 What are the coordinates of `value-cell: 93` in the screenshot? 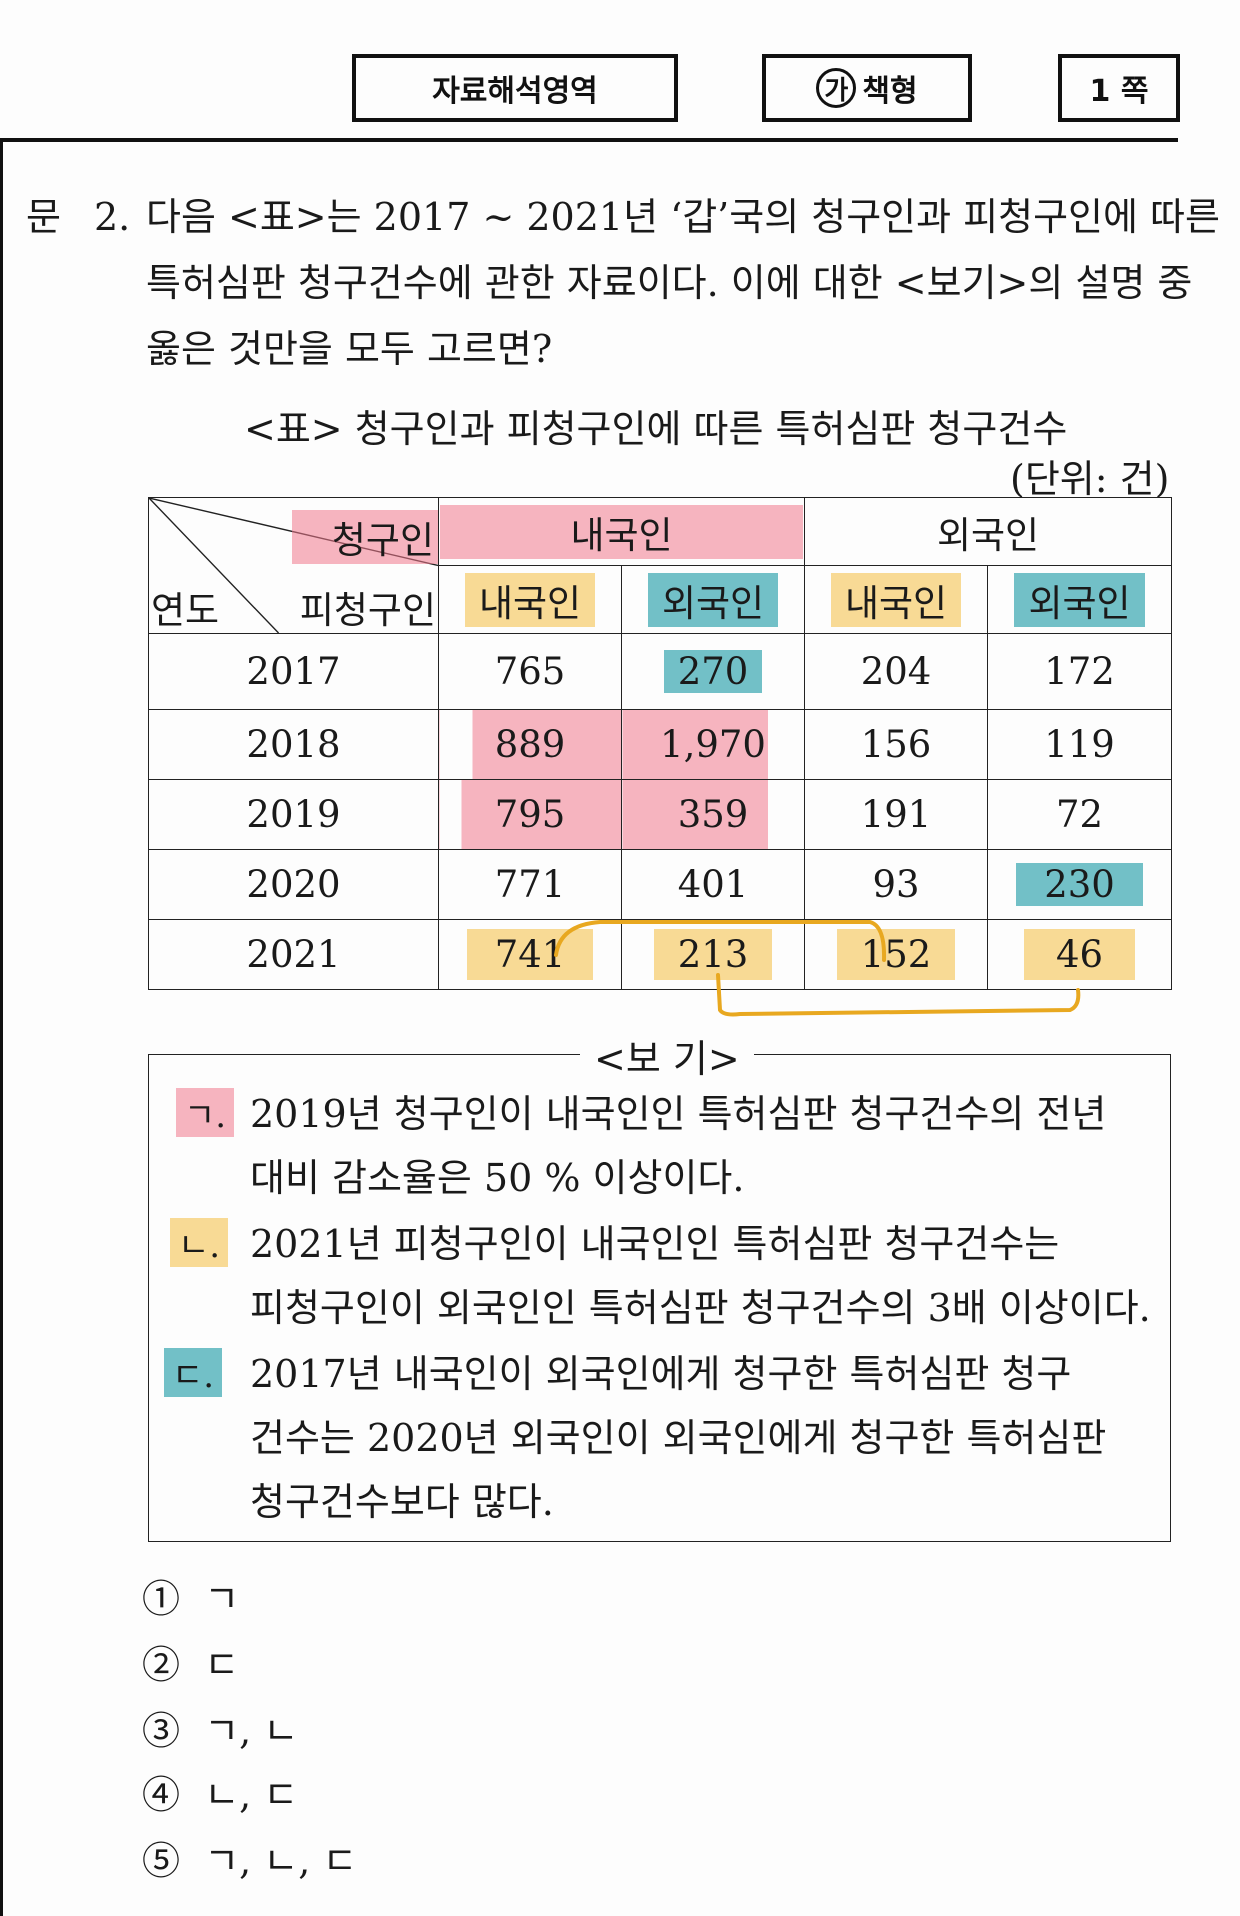 It's located at (896, 884).